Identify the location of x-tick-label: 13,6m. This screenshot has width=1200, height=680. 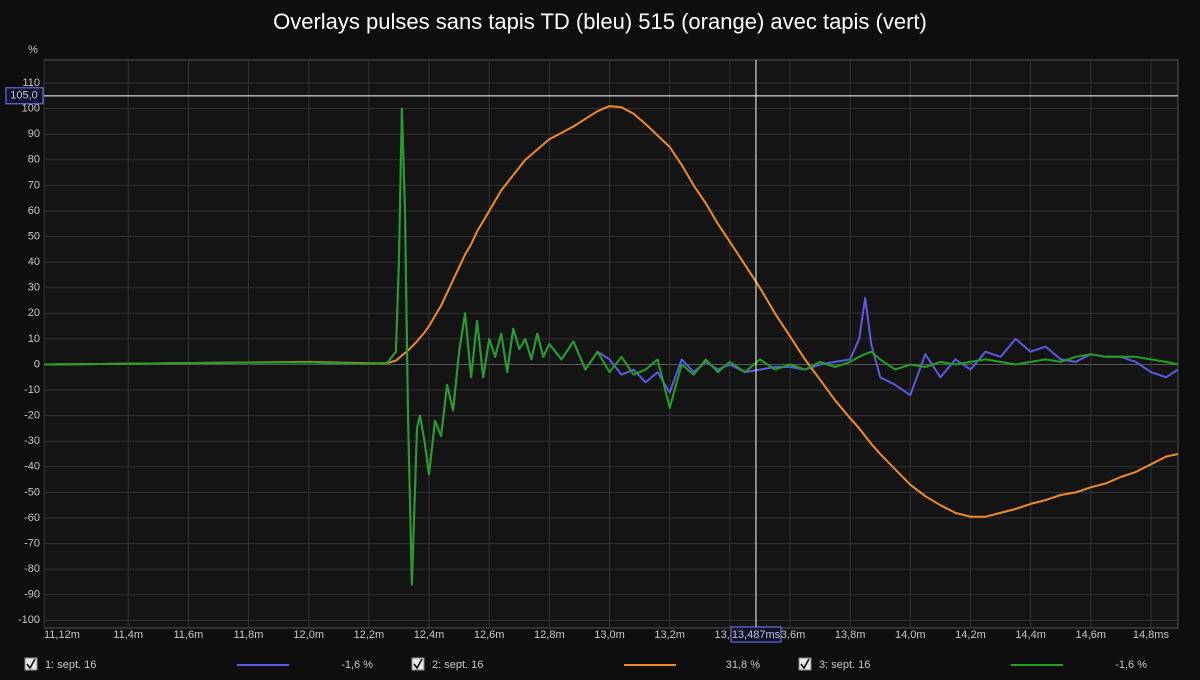
(790, 635).